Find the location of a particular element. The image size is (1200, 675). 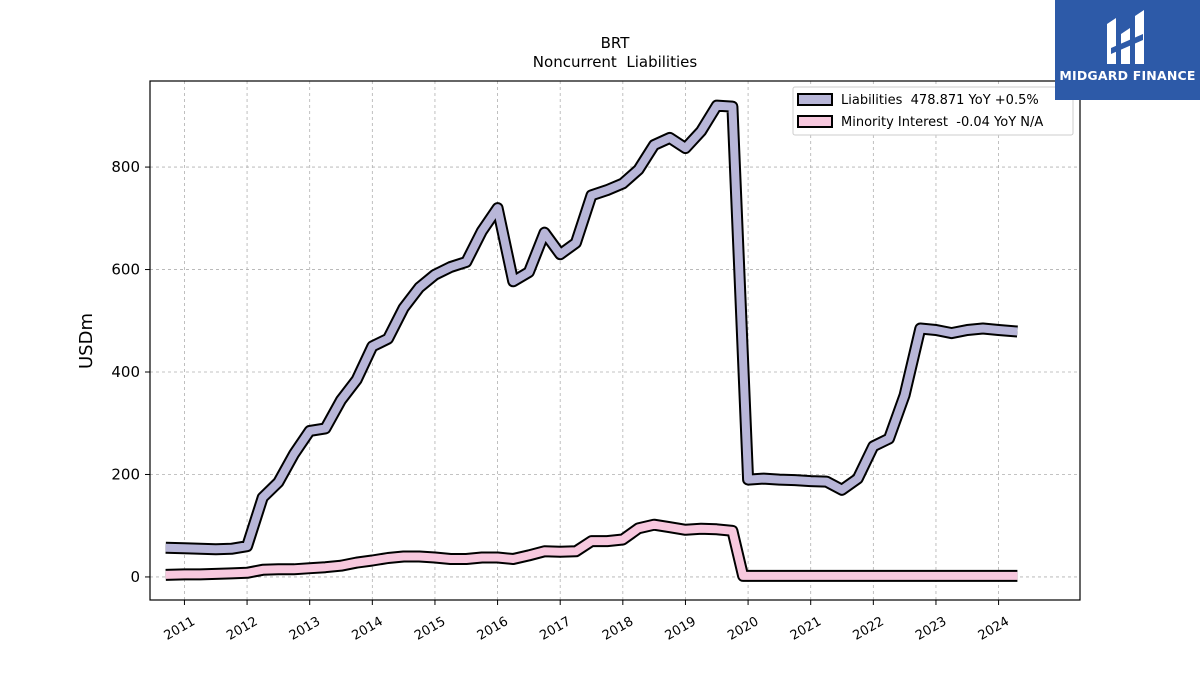

y-tick-label: 0 is located at coordinates (135, 577).